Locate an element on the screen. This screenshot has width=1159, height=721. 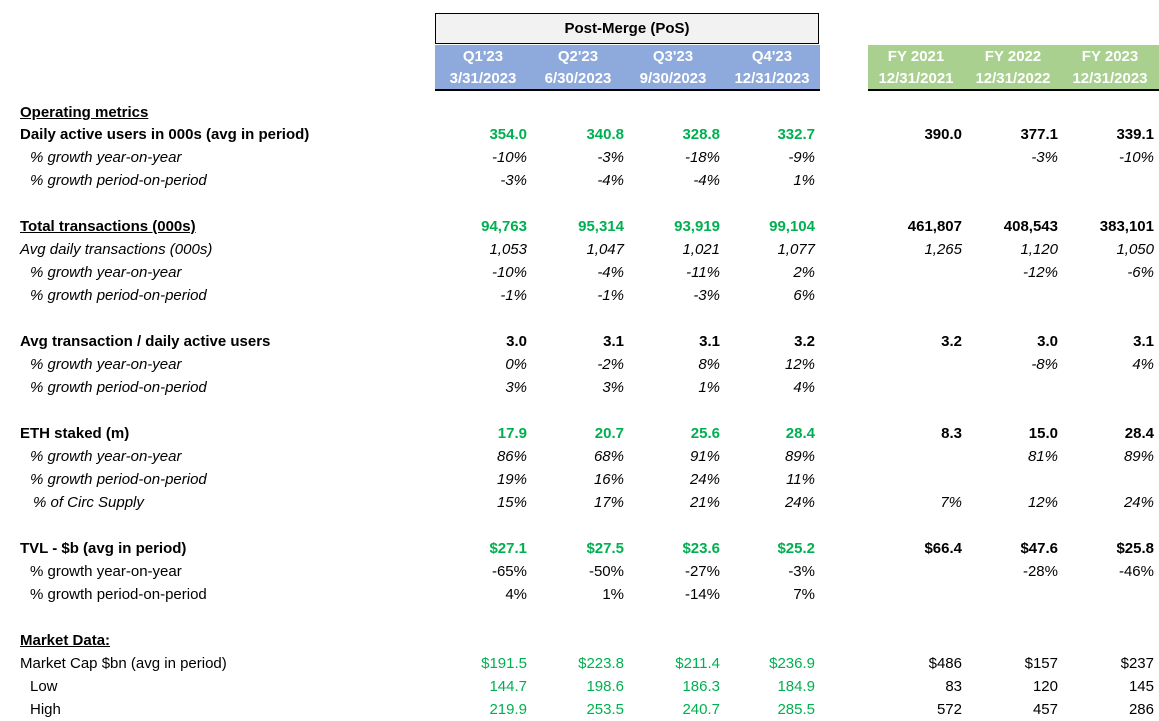
q1-date: 3/31/2023 is located at coordinates (483, 78).